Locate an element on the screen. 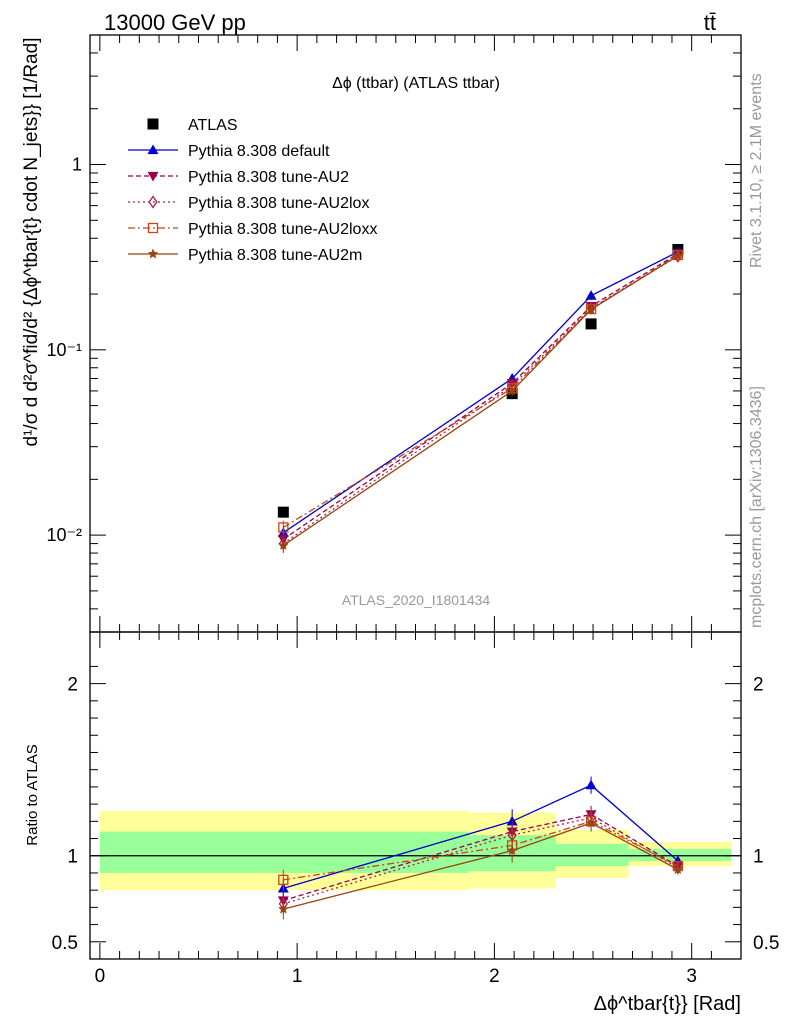 Image resolution: width=786 pixels, height=1024 pixels. legend-label: Pythia 8.308 default is located at coordinates (259, 151).